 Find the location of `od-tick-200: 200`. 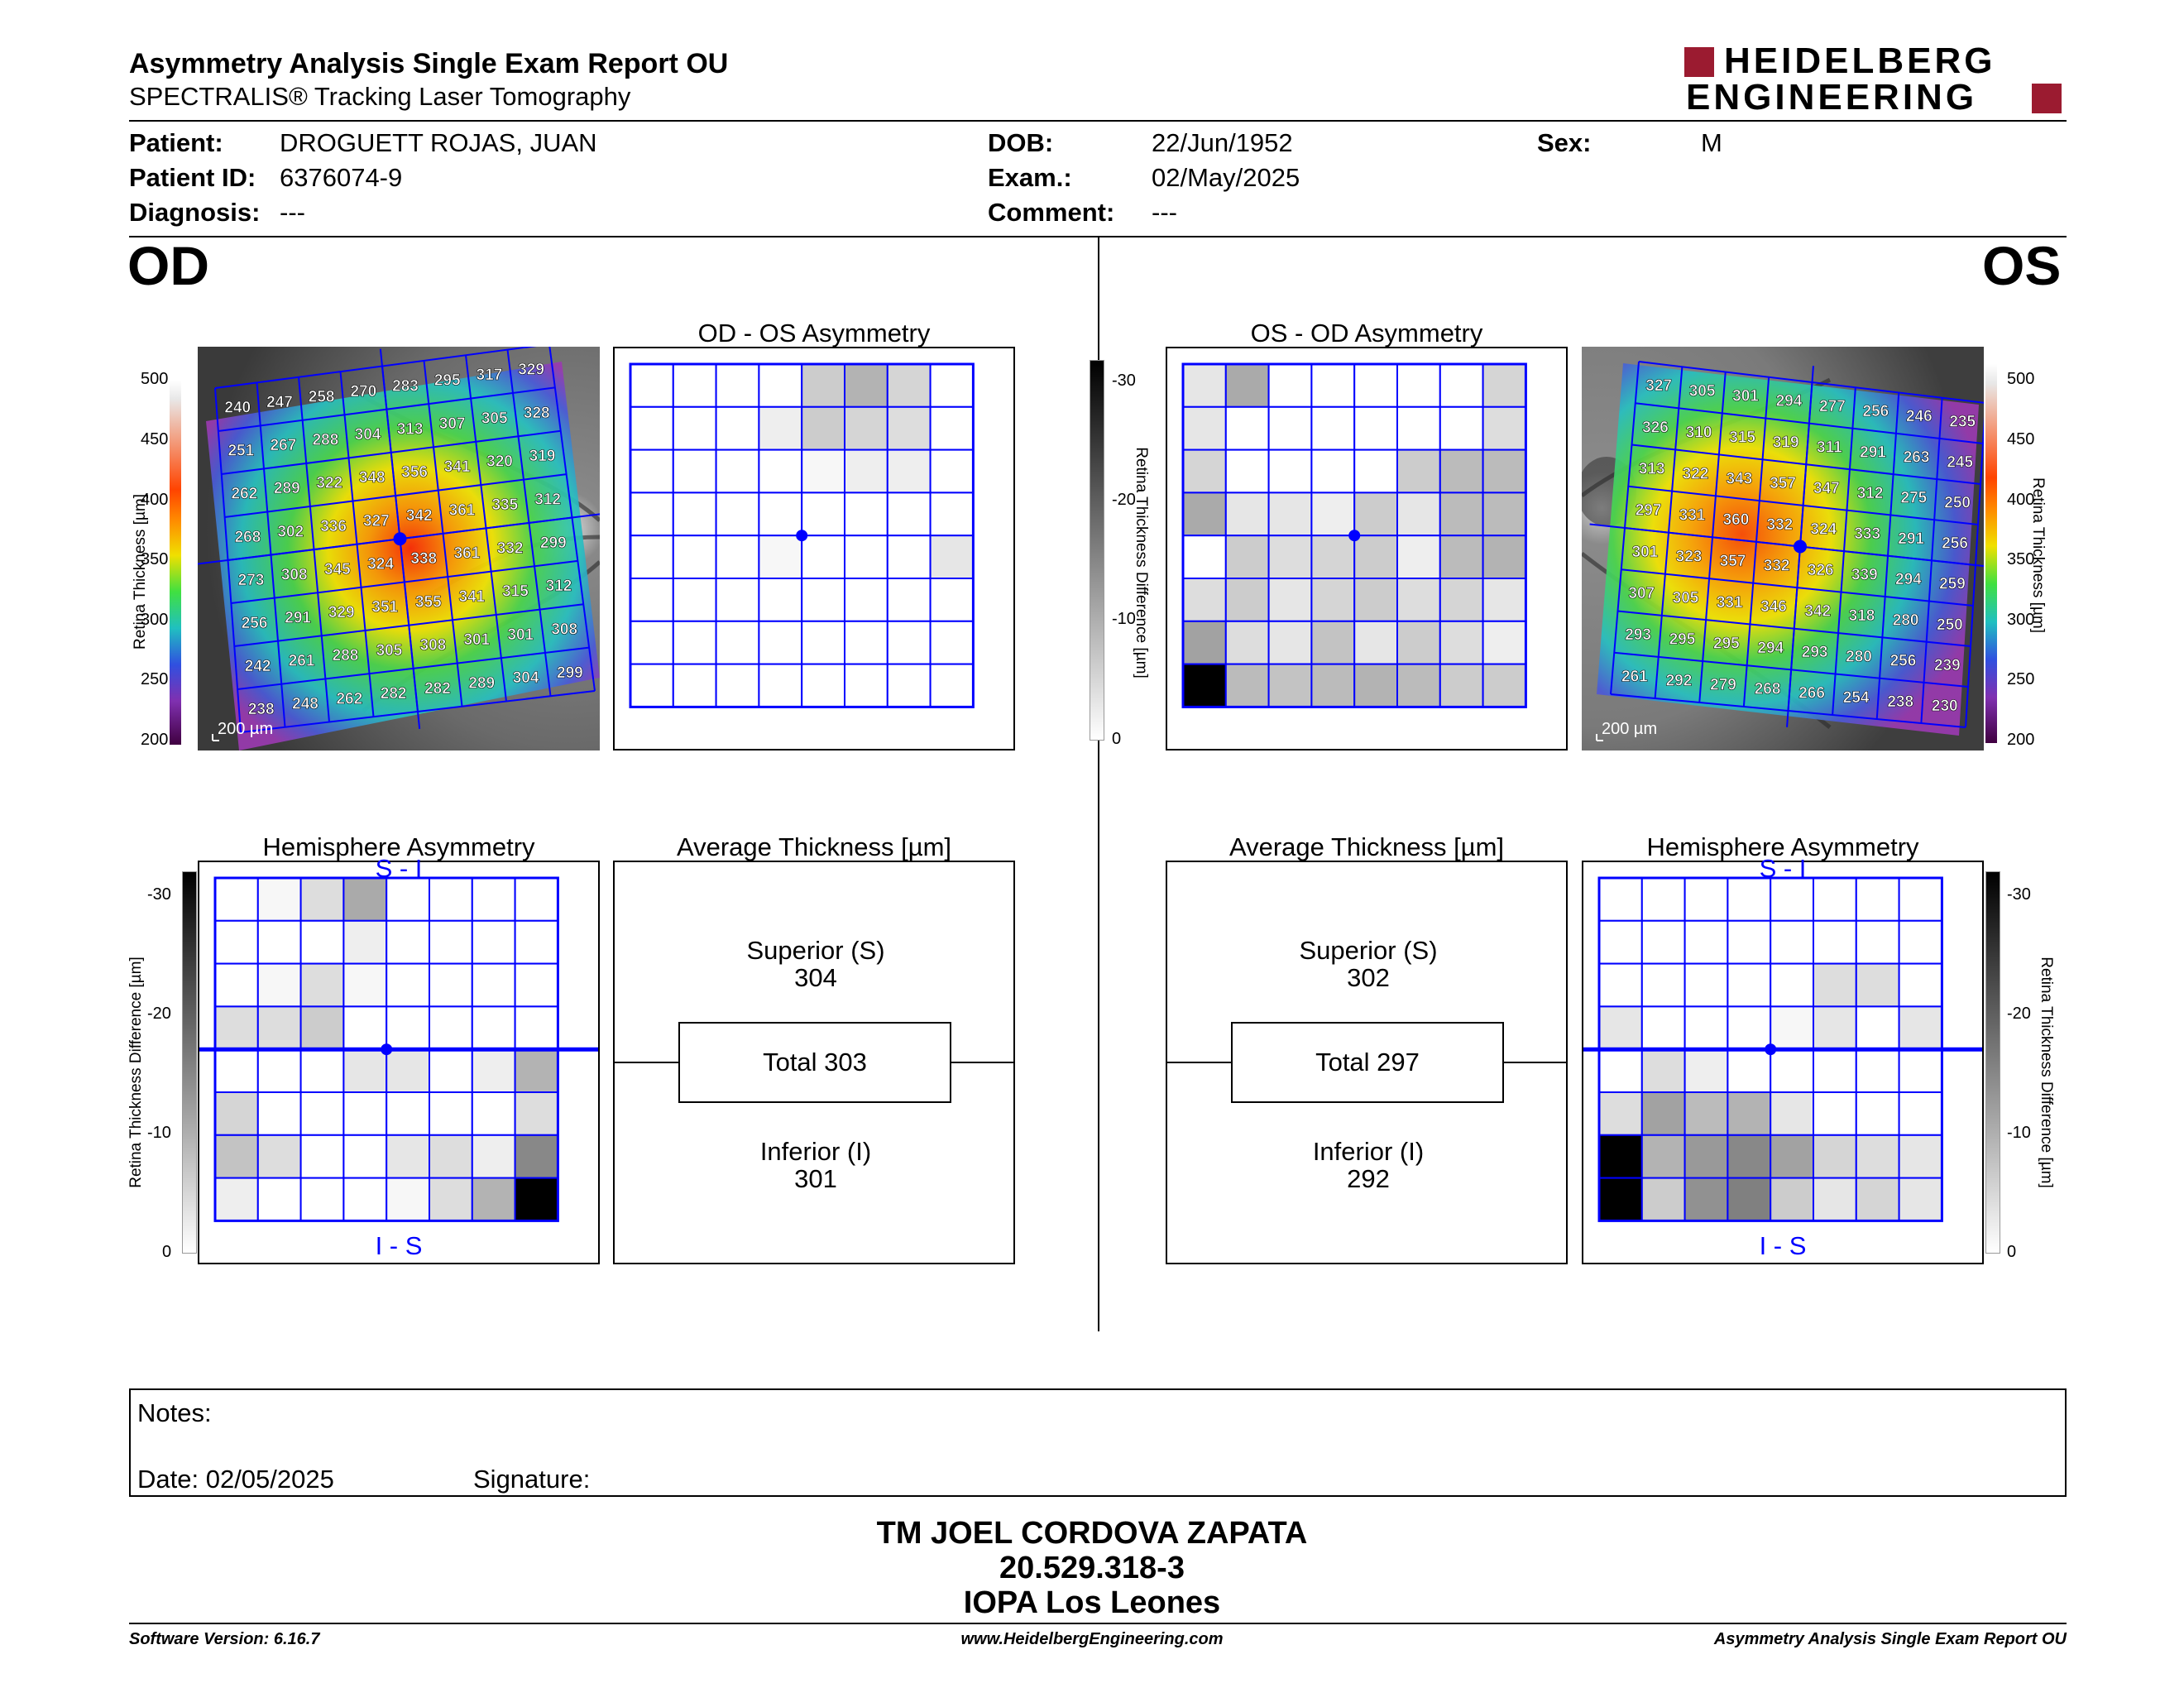

od-tick-200: 200 is located at coordinates (155, 740).